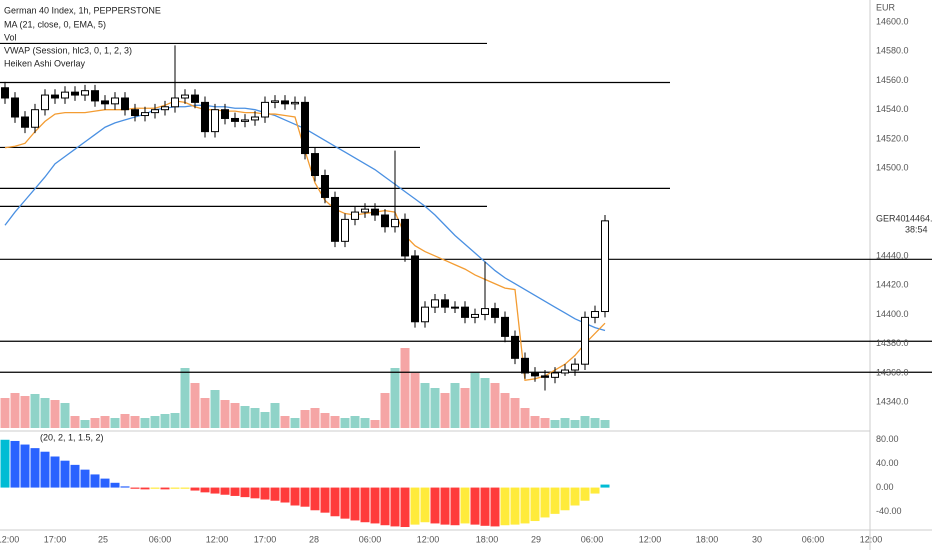 The width and height of the screenshot is (932, 550). Describe the element at coordinates (487, 539) in the screenshot. I see `x-tick-label: 18:00` at that location.